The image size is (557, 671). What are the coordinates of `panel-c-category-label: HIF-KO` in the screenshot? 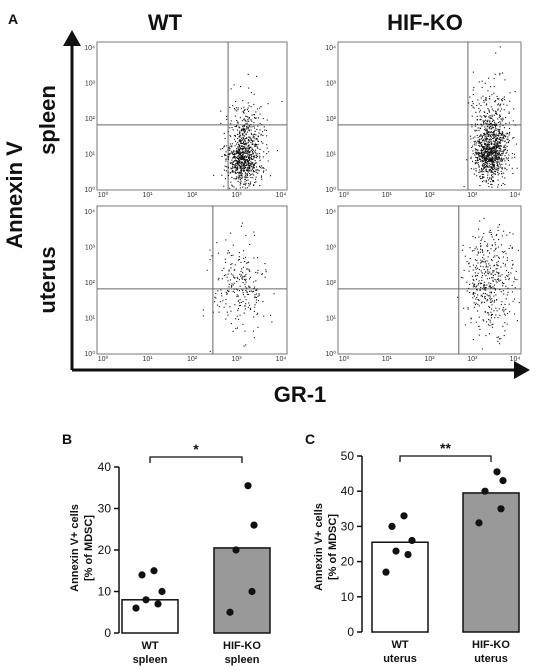 It's located at (491, 645).